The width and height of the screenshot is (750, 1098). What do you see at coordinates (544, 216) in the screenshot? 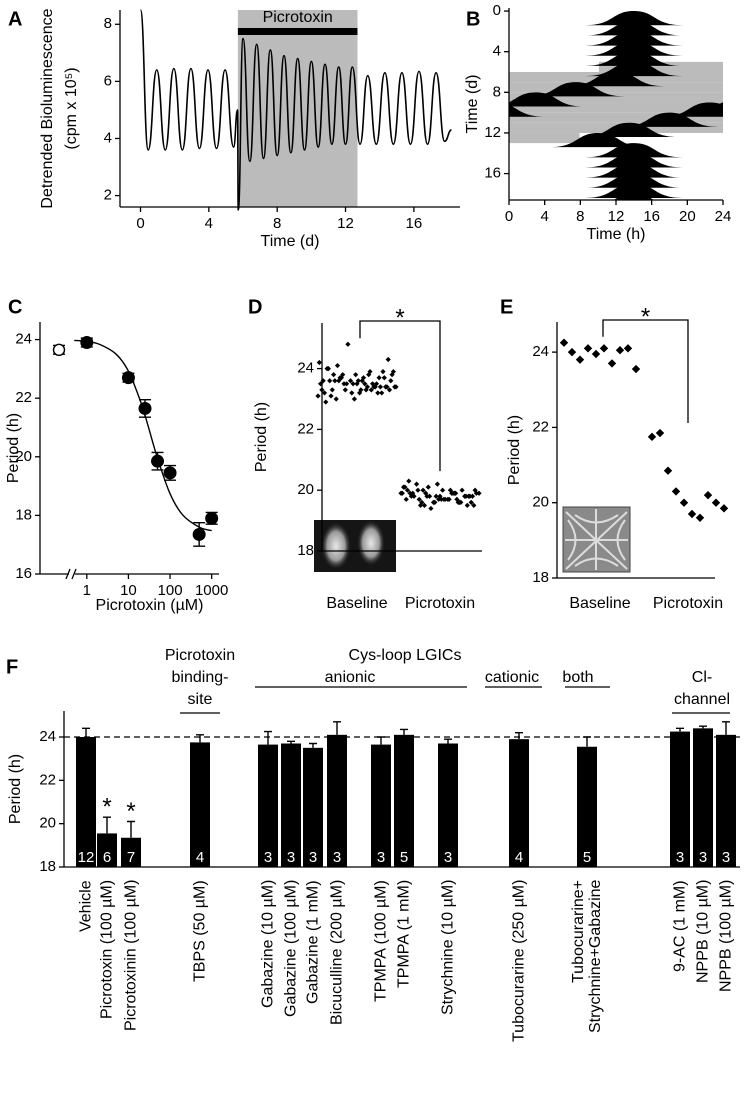
I see `x-tick-label: 4` at bounding box center [544, 216].